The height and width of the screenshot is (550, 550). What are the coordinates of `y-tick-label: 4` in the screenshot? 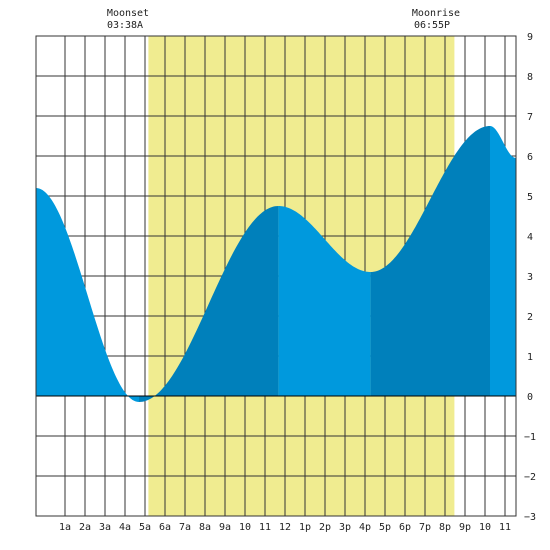 It's located at (530, 237).